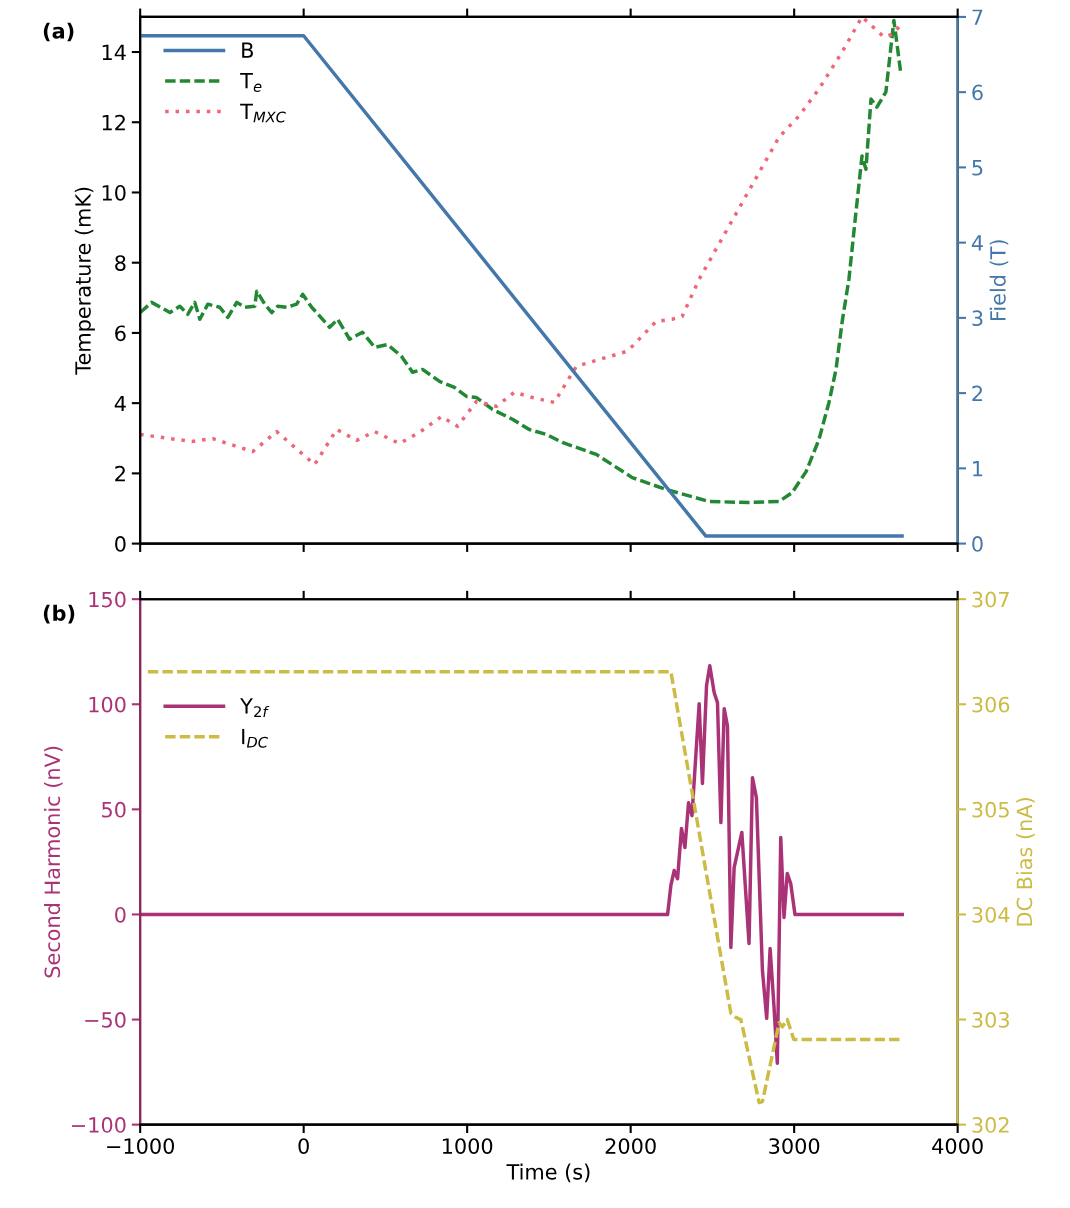 Image resolution: width=1070 pixels, height=1208 pixels. What do you see at coordinates (114, 192) in the screenshot?
I see `y-tick-label: 10` at bounding box center [114, 192].